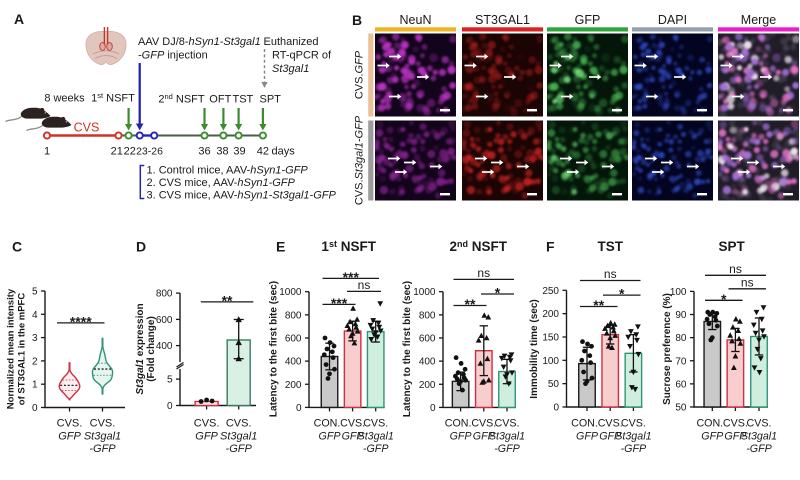 Image resolution: width=800 pixels, height=480 pixels. Describe the element at coordinates (140, 348) in the screenshot. I see `svg-text: St3gal1 expression` at that location.